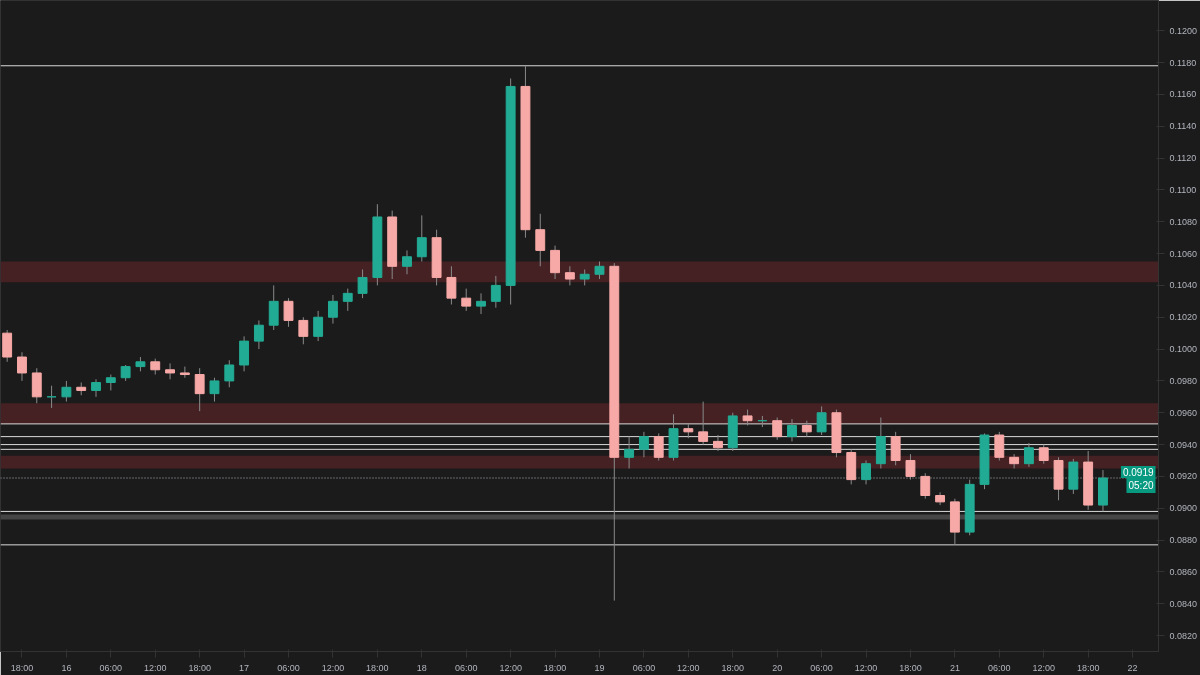 The height and width of the screenshot is (675, 1200). I want to click on y-tick-label: 0.1060, so click(1183, 253).